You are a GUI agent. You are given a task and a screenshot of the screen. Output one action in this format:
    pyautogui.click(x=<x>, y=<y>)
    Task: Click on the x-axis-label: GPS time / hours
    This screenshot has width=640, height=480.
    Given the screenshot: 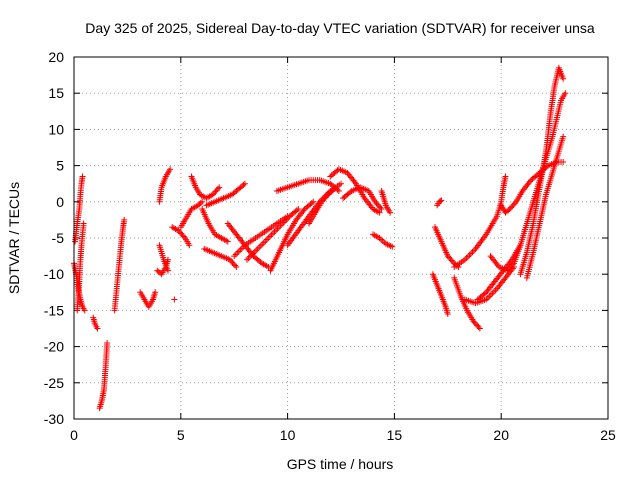 What is the action you would take?
    pyautogui.click(x=340, y=464)
    